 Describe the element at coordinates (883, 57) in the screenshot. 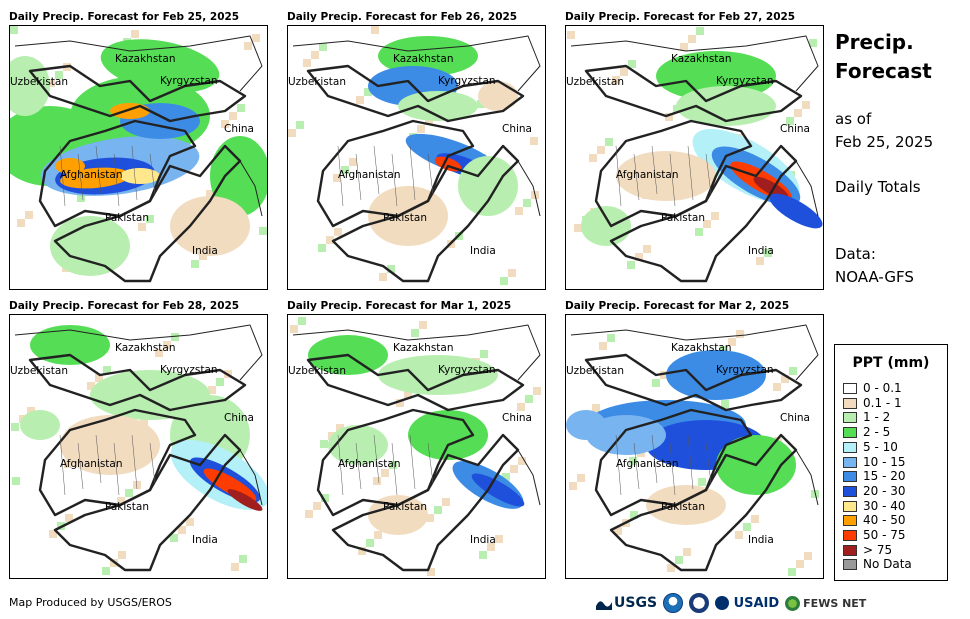

I see `sidebar-title: Precip. Forecast` at that location.